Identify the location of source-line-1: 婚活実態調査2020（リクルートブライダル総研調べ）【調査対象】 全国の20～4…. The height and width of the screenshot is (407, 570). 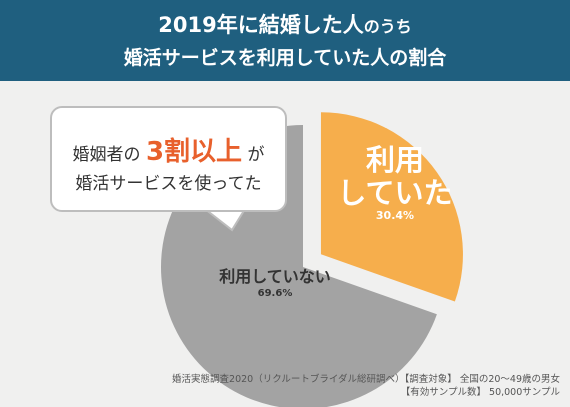
(366, 379).